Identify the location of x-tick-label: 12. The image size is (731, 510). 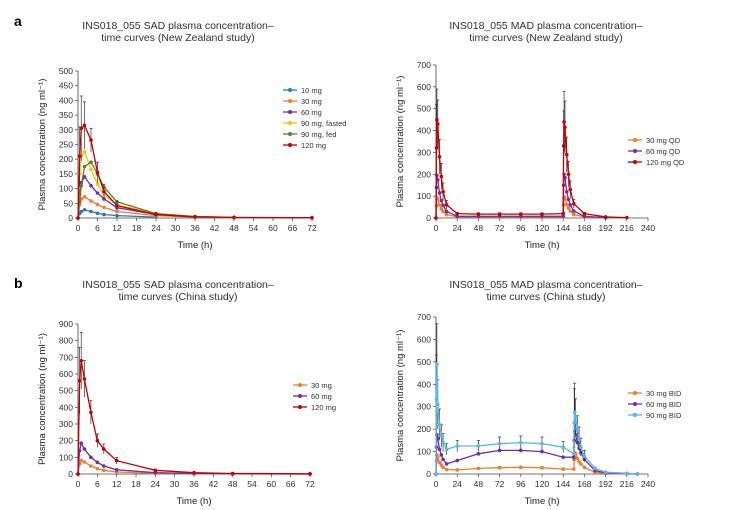
(117, 484).